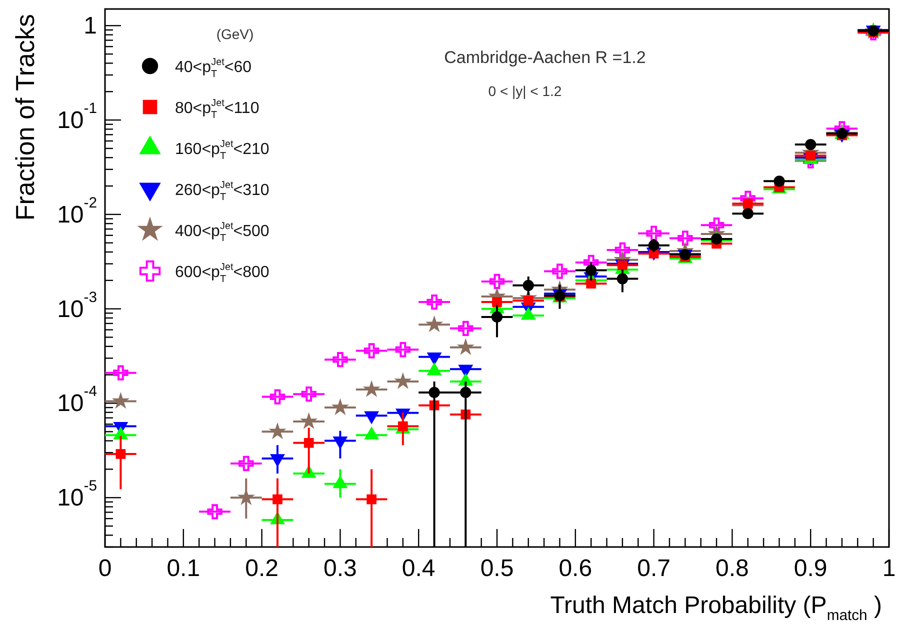  What do you see at coordinates (575, 568) in the screenshot?
I see `x-tick-label: 0.6` at bounding box center [575, 568].